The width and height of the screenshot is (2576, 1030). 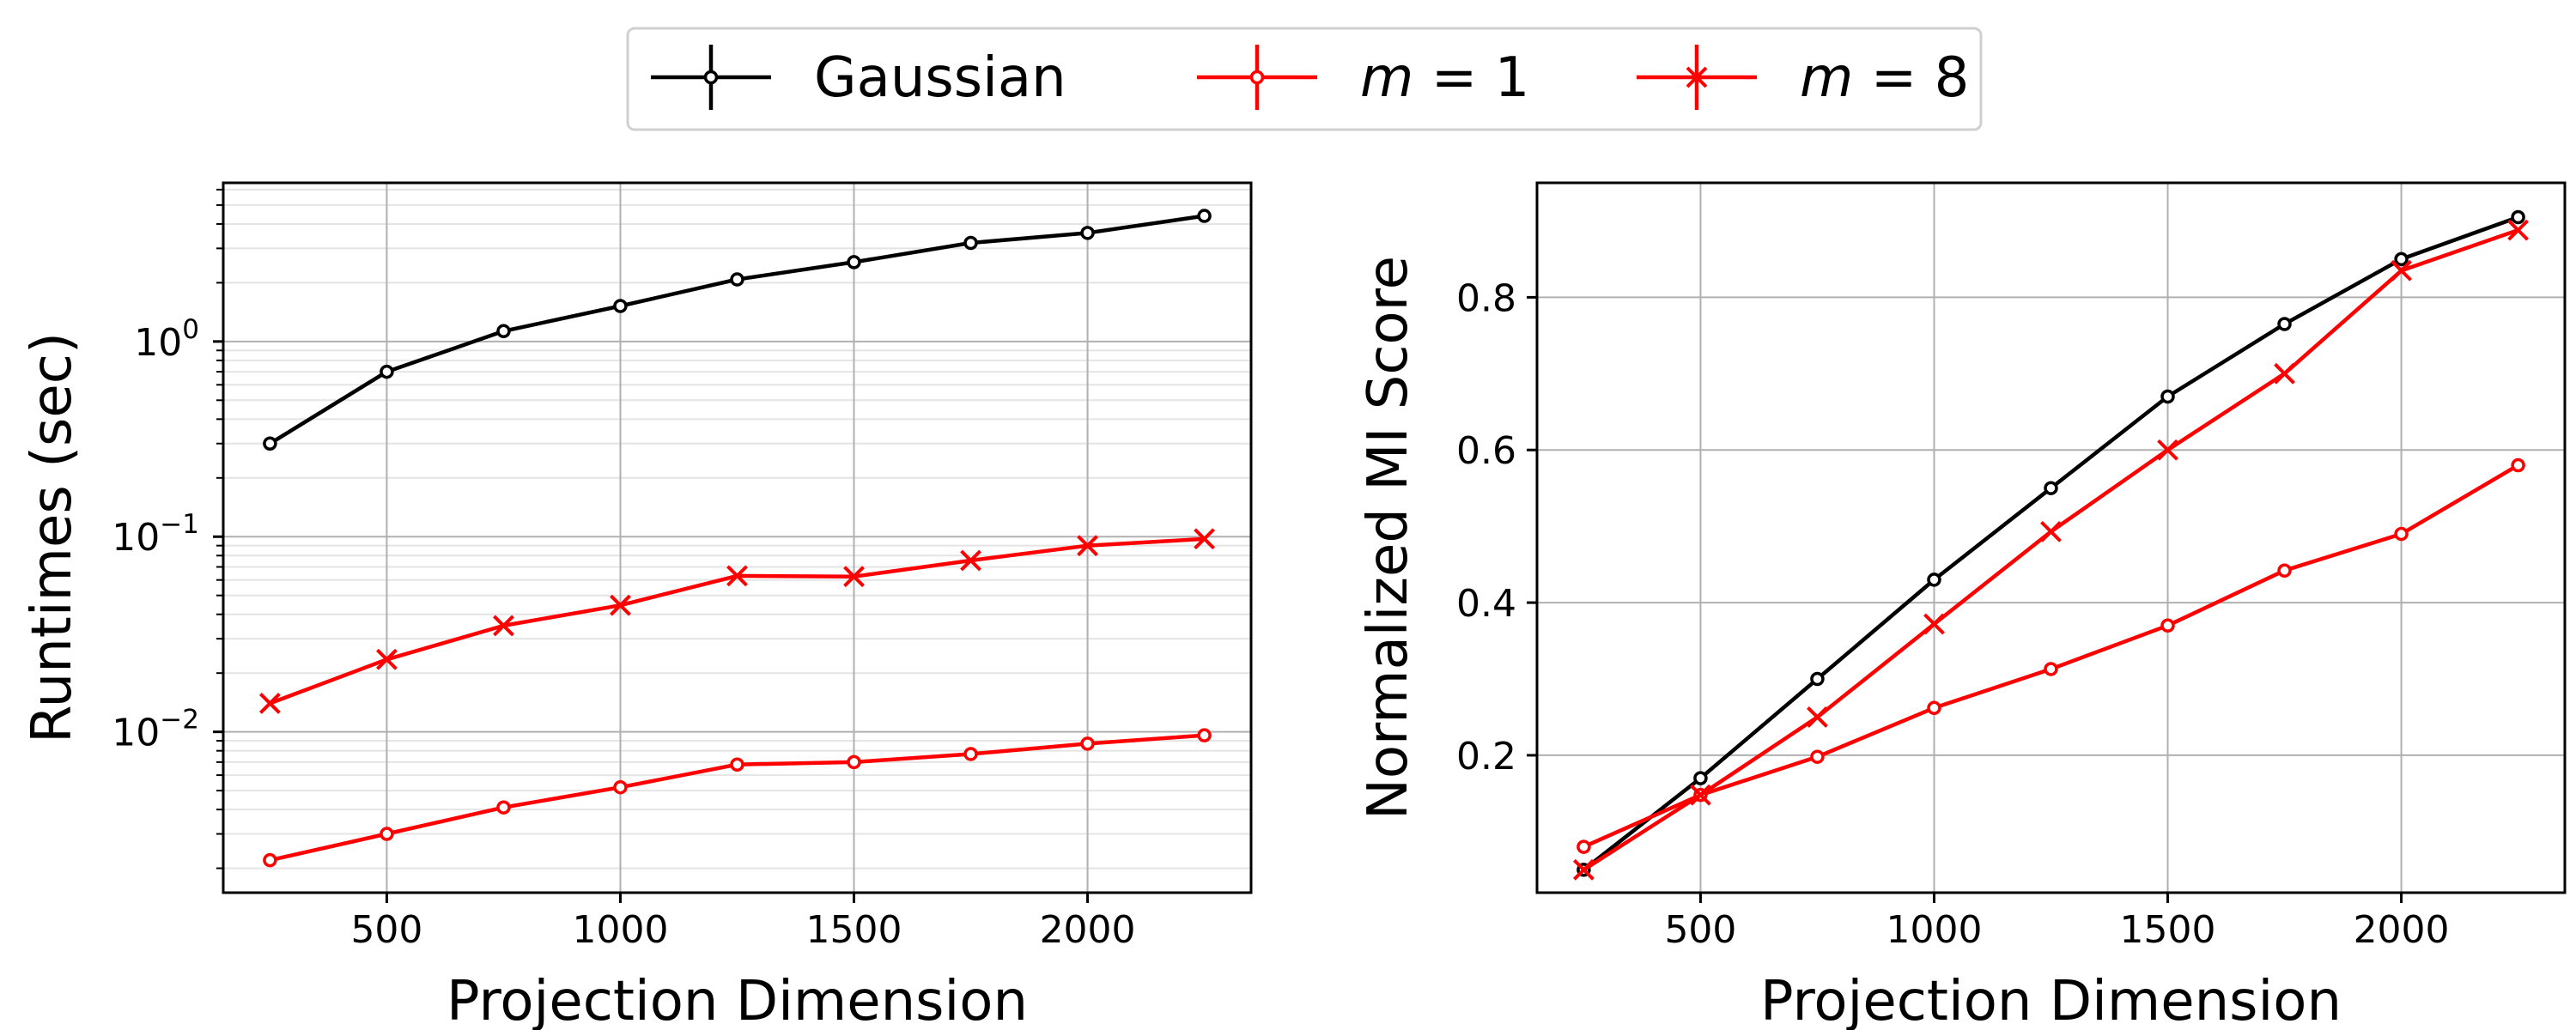 I want to click on legend-label: m = 8, so click(x=1885, y=78).